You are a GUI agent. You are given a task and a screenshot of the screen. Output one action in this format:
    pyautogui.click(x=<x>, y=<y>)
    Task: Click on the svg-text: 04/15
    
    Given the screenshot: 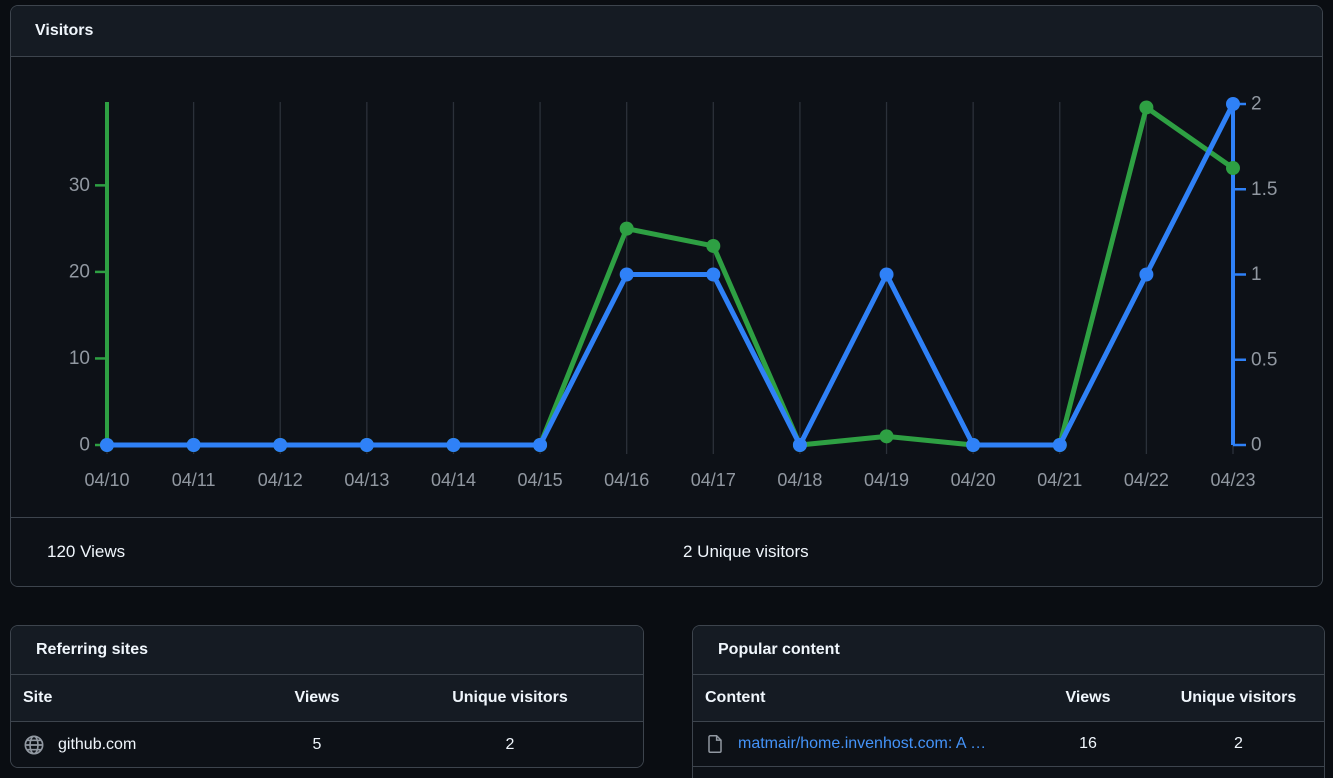 What is the action you would take?
    pyautogui.click(x=540, y=480)
    